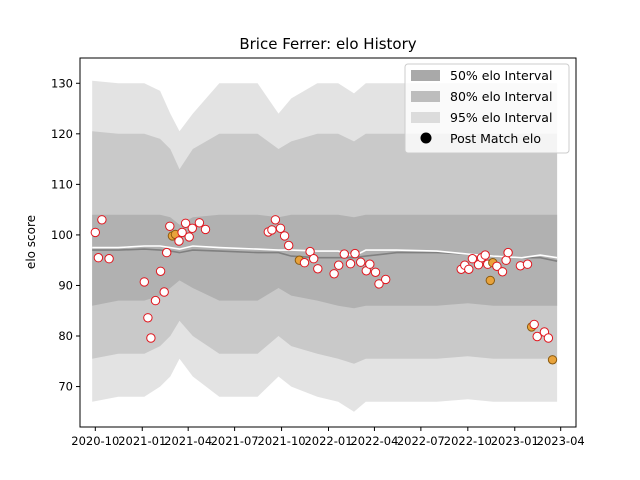 Image resolution: width=640 pixels, height=480 pixels. I want to click on x-tick-label: 2021-04, so click(188, 441).